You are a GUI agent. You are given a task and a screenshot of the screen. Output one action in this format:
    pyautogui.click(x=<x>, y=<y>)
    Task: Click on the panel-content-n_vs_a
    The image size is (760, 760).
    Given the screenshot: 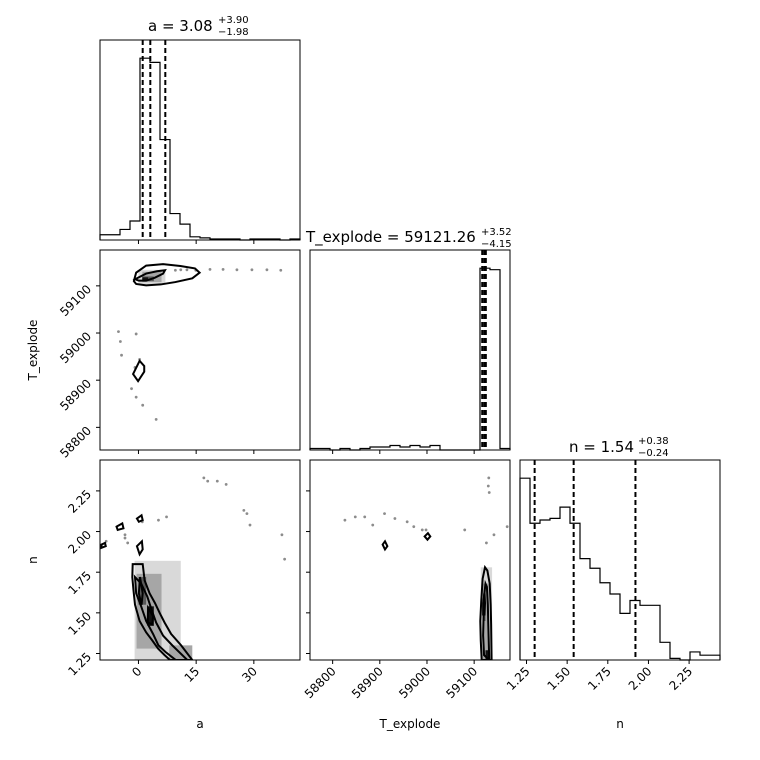 What is the action you would take?
    pyautogui.click(x=193, y=568)
    